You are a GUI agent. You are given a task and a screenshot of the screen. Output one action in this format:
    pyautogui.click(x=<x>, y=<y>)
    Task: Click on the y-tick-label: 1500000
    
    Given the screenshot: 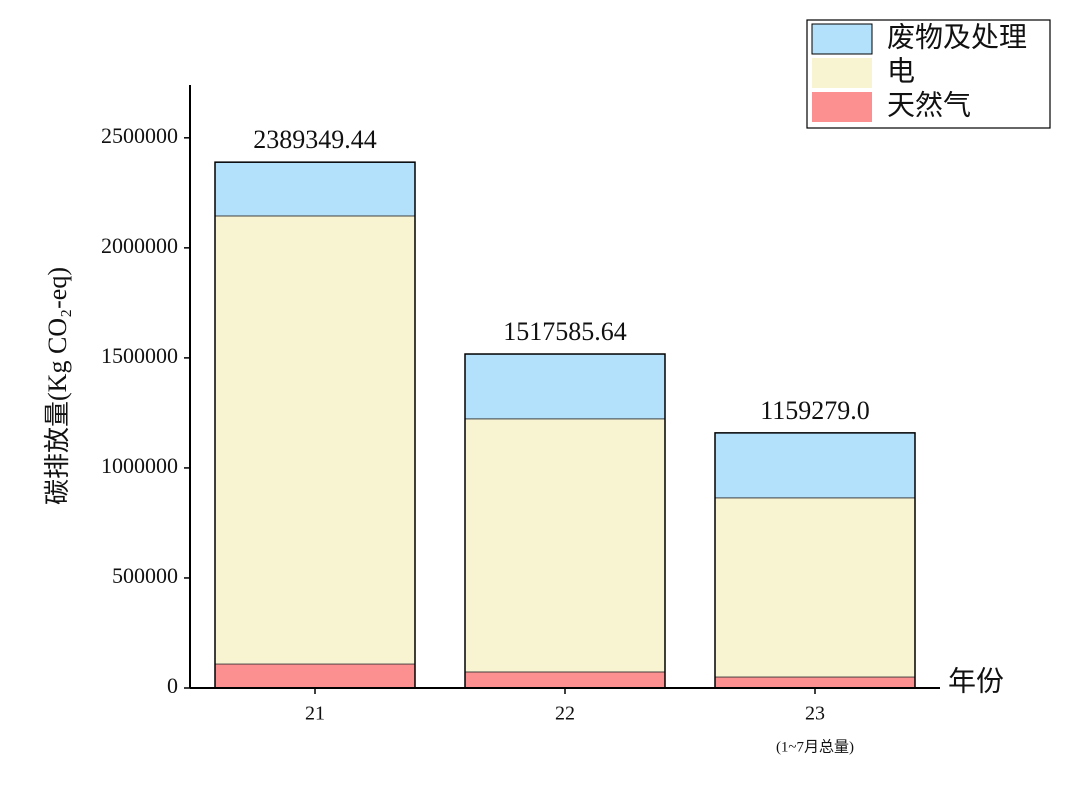 What is the action you would take?
    pyautogui.click(x=139, y=355)
    